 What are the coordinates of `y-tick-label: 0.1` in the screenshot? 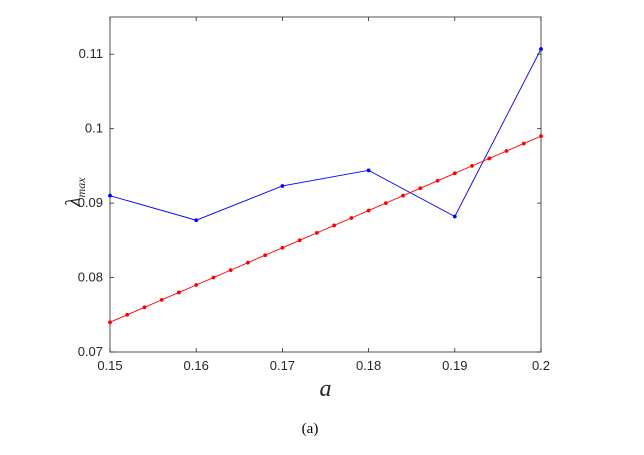 It's located at (94, 128).